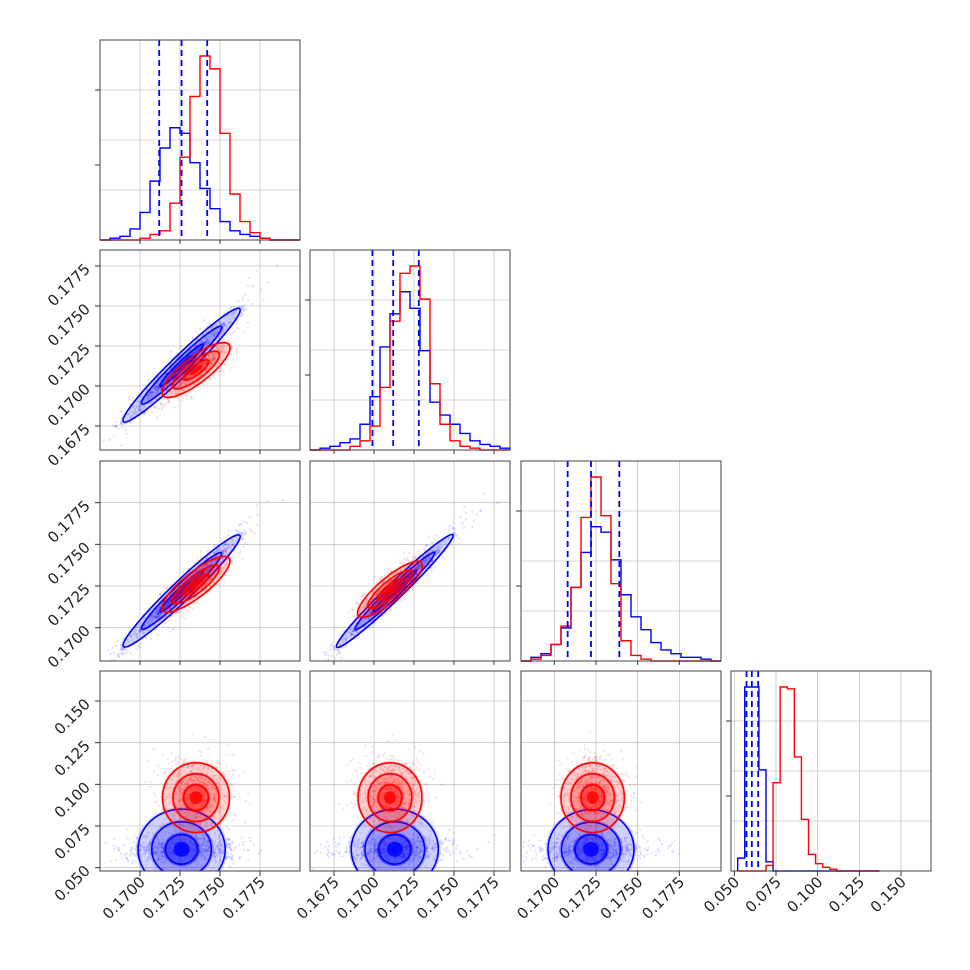  Describe the element at coordinates (200, 148) in the screenshot. I see `histogram-red` at that location.